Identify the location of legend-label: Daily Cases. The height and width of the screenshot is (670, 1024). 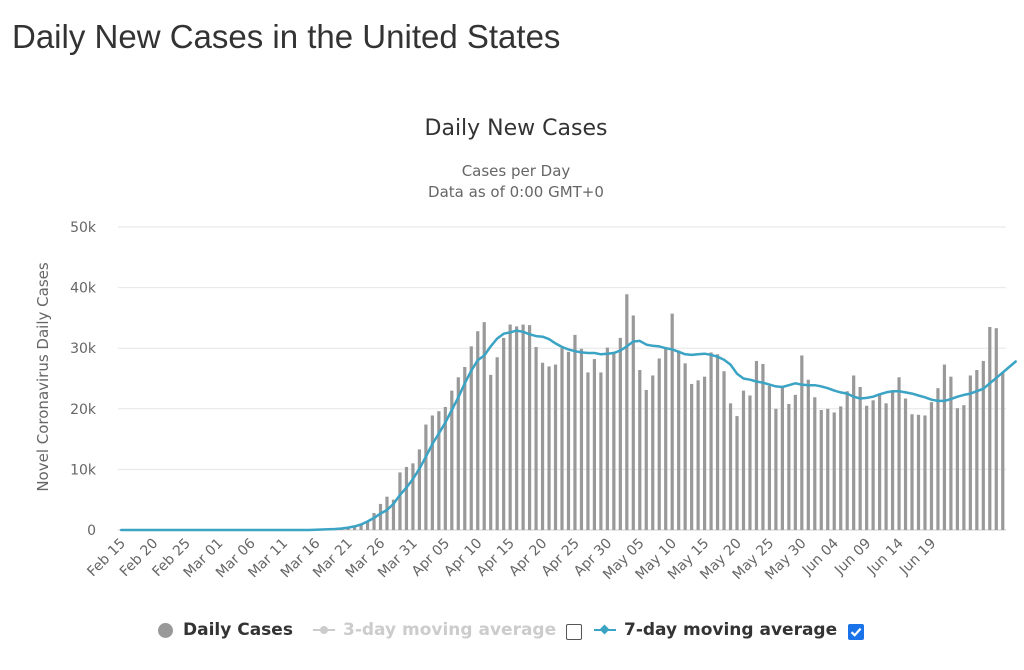
(238, 630).